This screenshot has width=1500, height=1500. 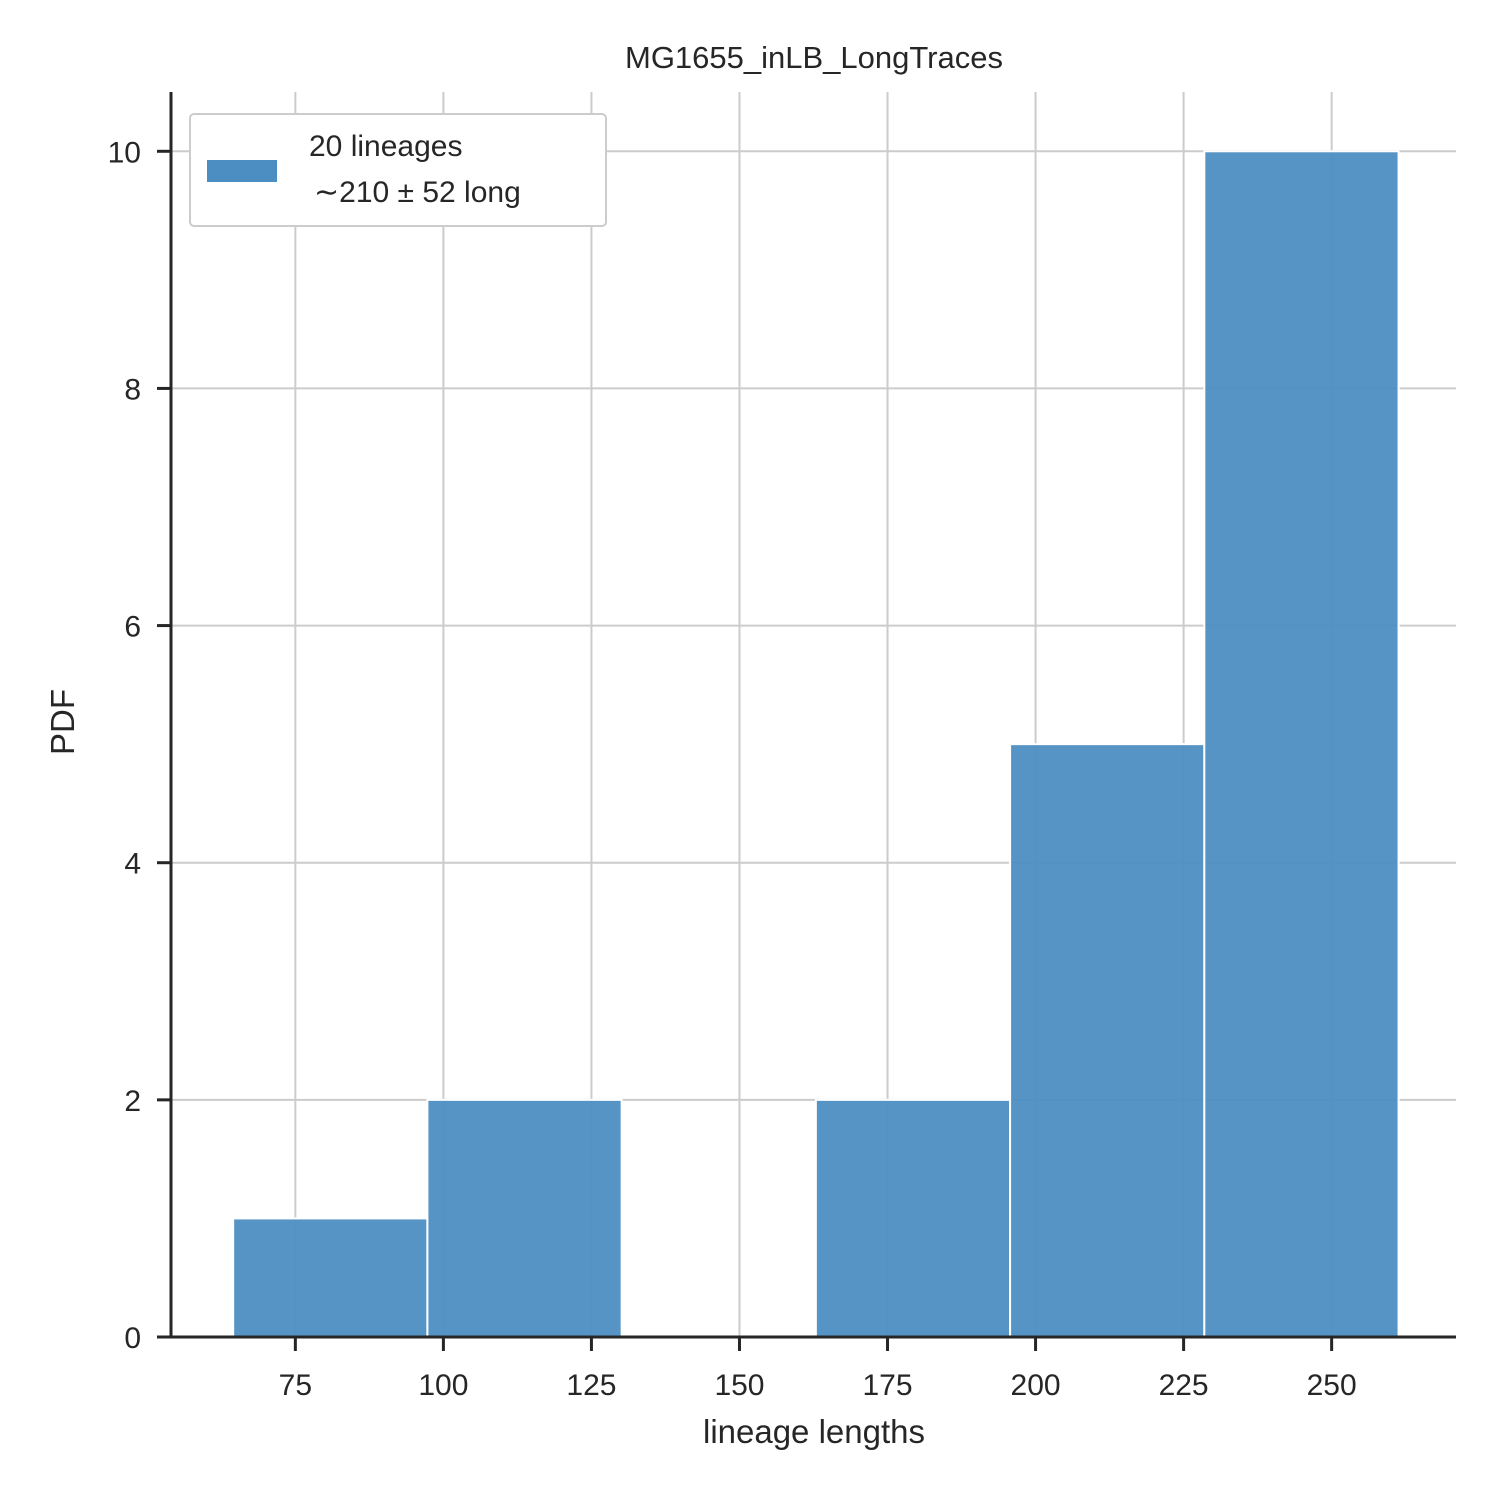 What do you see at coordinates (132, 1101) in the screenshot?
I see `y-tick-label: 2` at bounding box center [132, 1101].